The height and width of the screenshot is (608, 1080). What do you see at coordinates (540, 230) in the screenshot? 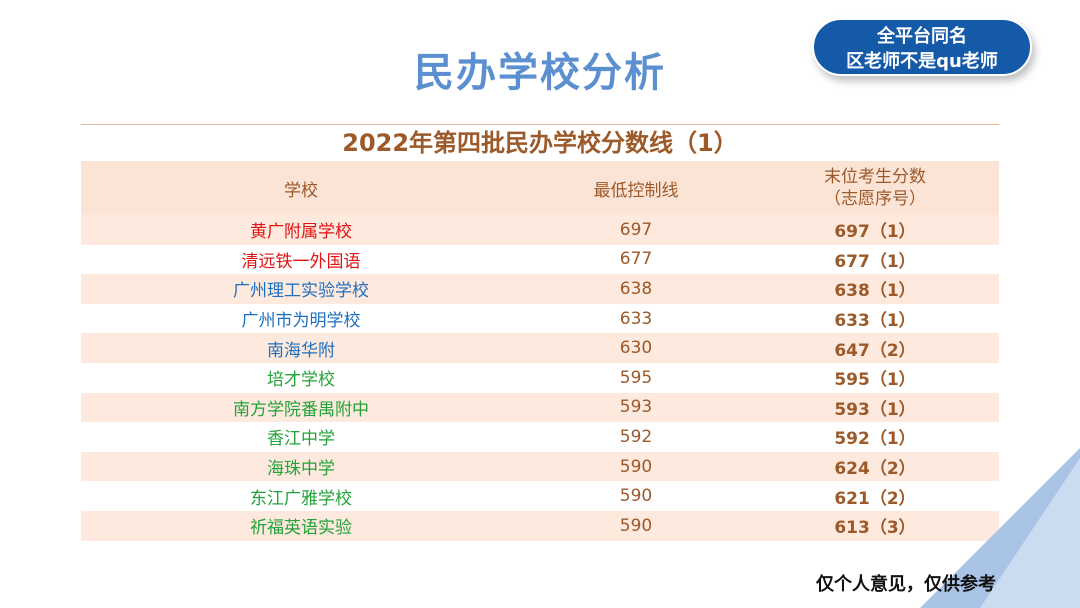
I see `table-row: 黄广附属学校 697 697（1）` at bounding box center [540, 230].